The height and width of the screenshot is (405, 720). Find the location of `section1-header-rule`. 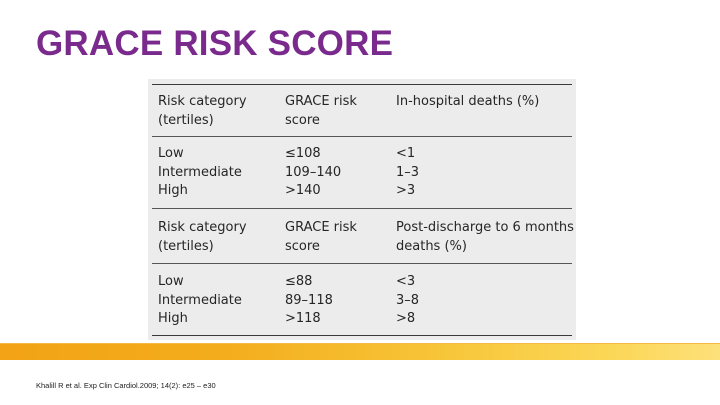

section1-header-rule is located at coordinates (362, 136).